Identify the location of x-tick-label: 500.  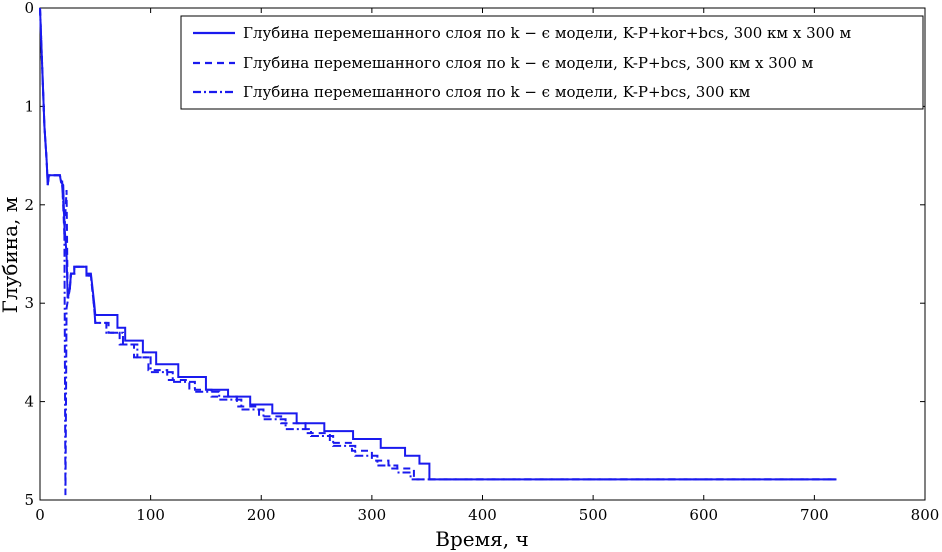
(593, 515).